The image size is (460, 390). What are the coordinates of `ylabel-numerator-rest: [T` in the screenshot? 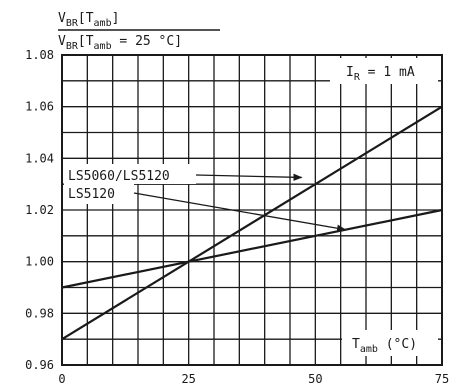 It's located at (86, 18).